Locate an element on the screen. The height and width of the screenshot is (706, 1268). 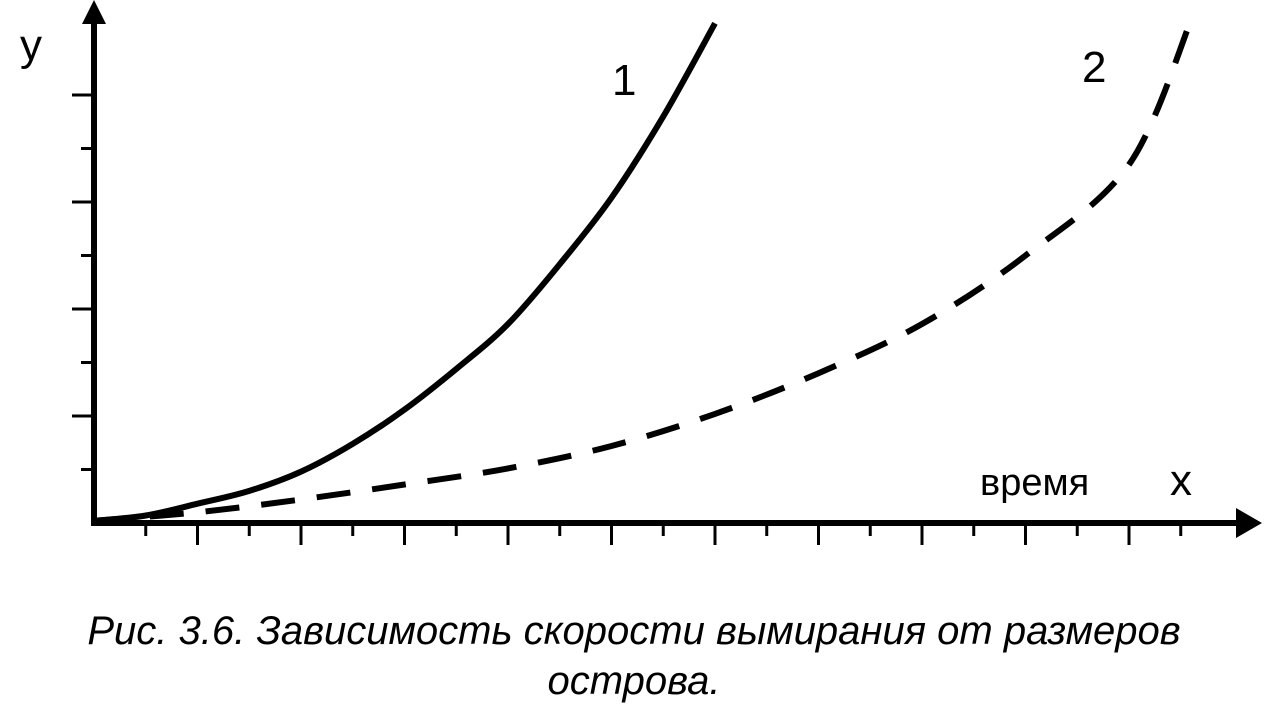
series-label-2: 2 is located at coordinates (1094, 67).